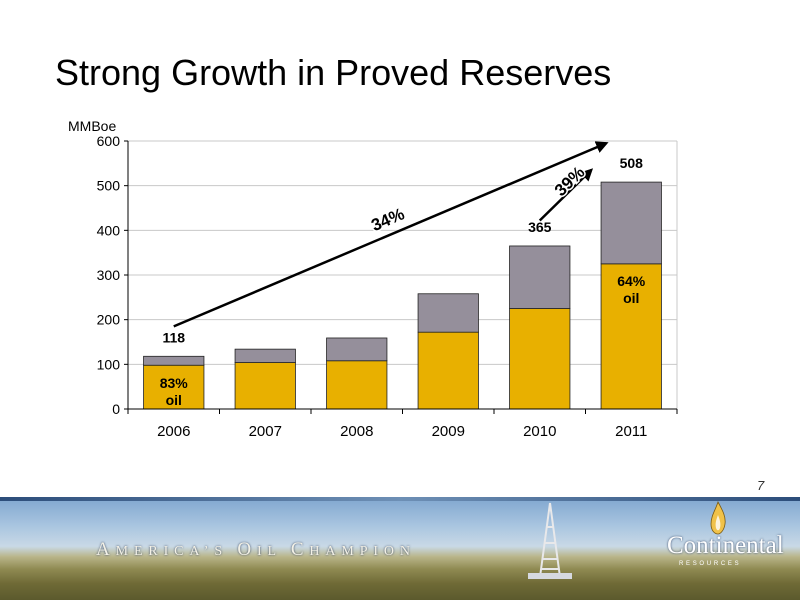  What do you see at coordinates (174, 383) in the screenshot?
I see `oil-share-label: 83%` at bounding box center [174, 383].